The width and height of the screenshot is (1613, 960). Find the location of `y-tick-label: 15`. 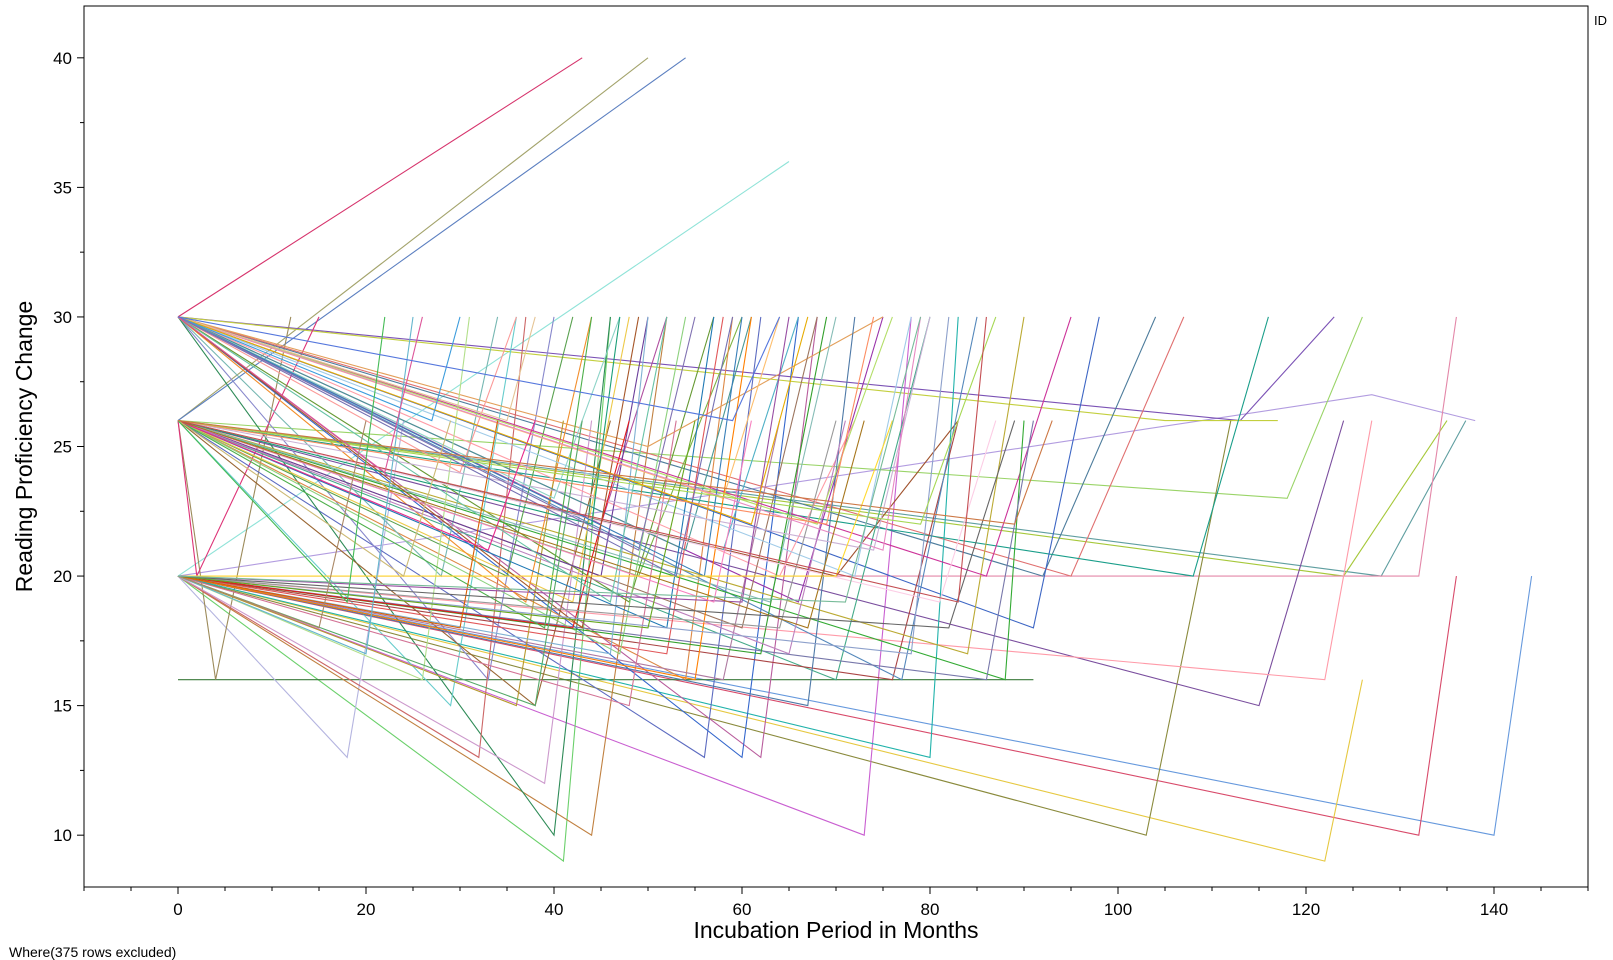

y-tick-label: 15 is located at coordinates (62, 706).